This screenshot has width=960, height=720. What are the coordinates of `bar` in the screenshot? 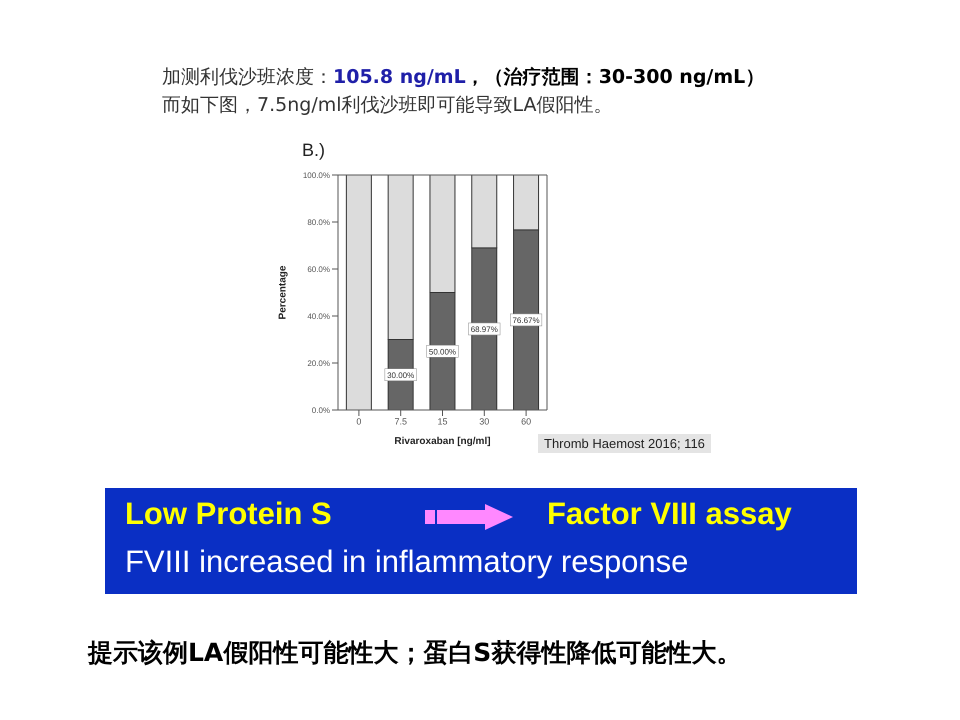 It's located at (359, 292).